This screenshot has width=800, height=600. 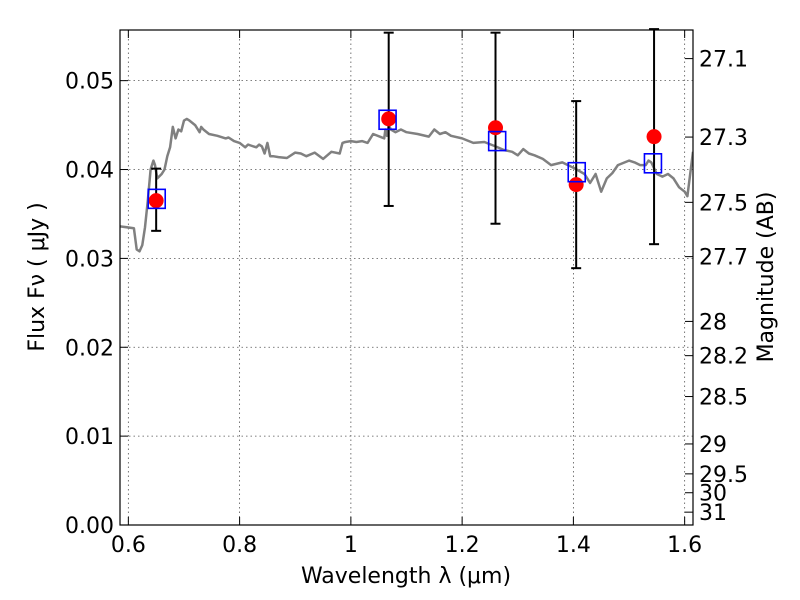 I want to click on y2-tick-label: 28, so click(x=713, y=322).